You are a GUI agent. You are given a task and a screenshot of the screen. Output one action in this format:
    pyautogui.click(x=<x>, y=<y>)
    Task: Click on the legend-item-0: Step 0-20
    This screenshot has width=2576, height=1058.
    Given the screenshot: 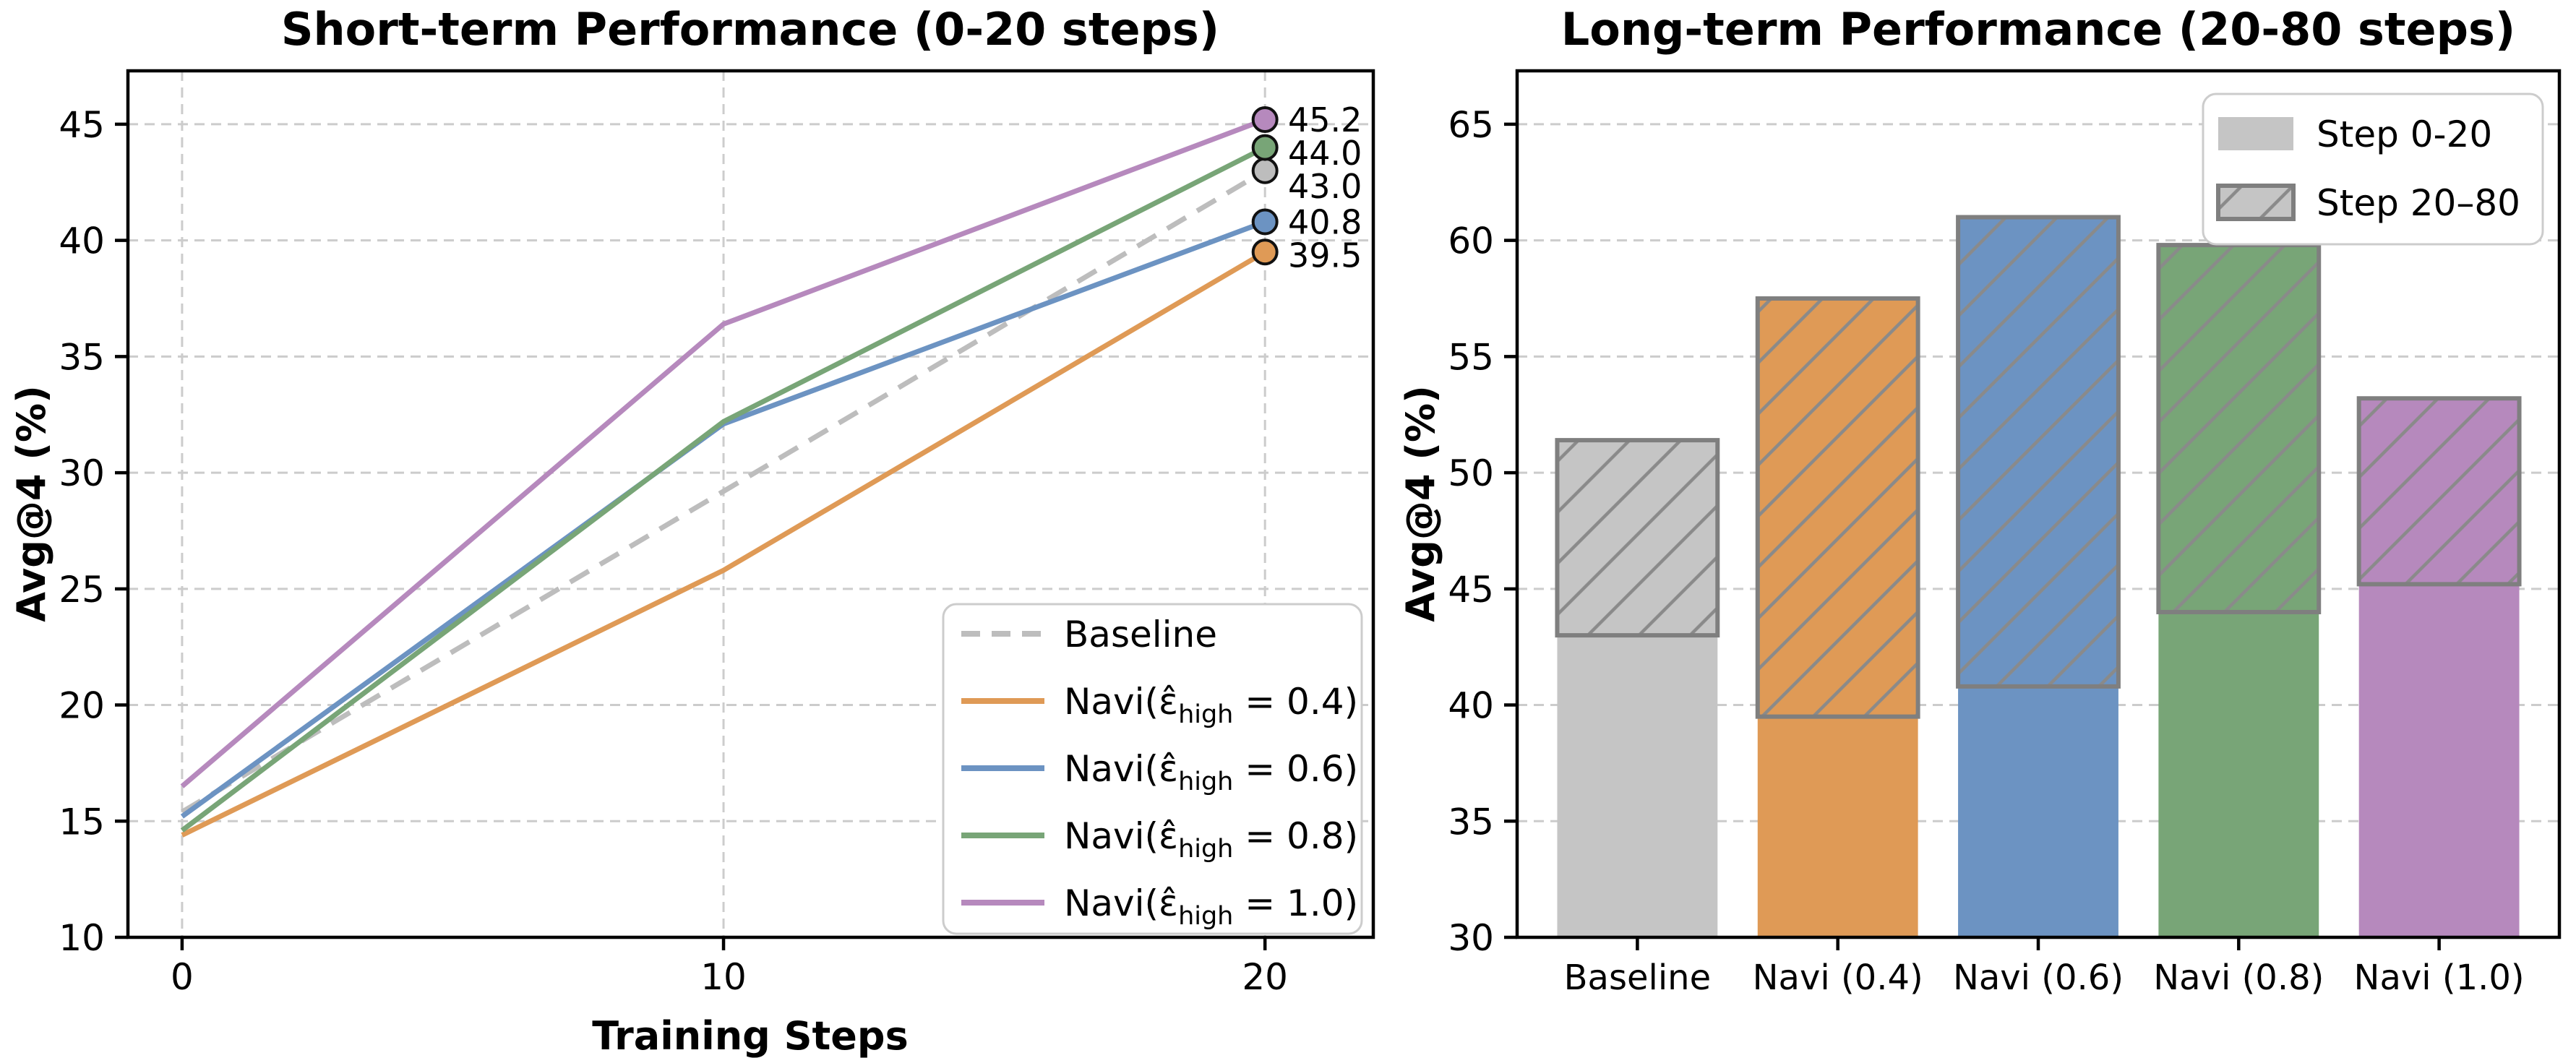 What is the action you would take?
    pyautogui.click(x=2355, y=134)
    